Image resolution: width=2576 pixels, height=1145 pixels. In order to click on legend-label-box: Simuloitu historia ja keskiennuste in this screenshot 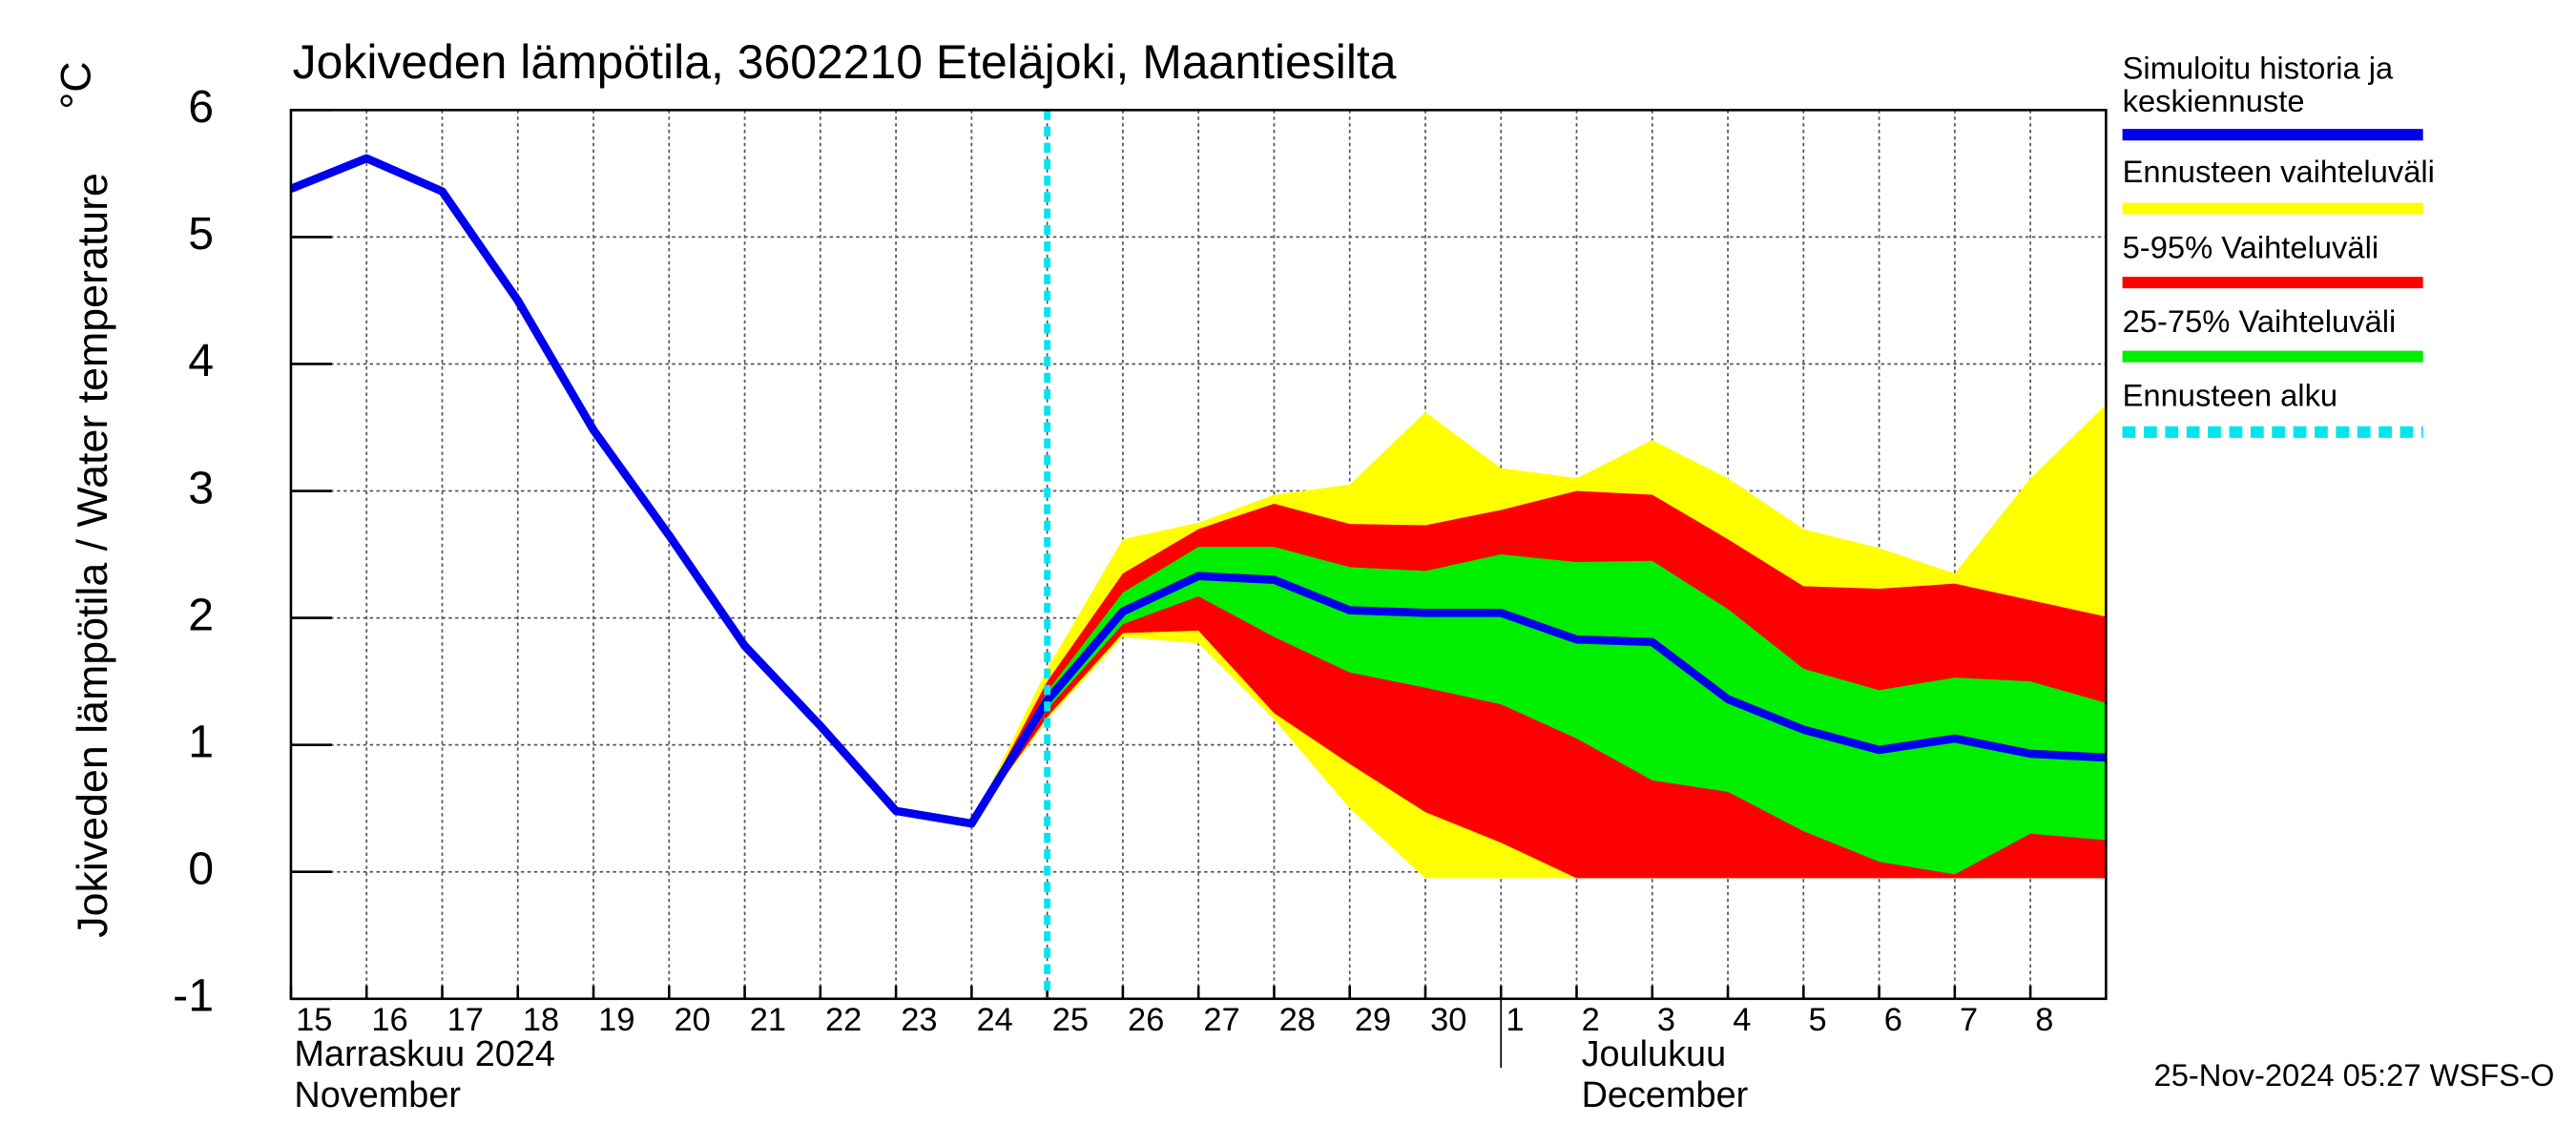, I will do `click(2258, 86)`.